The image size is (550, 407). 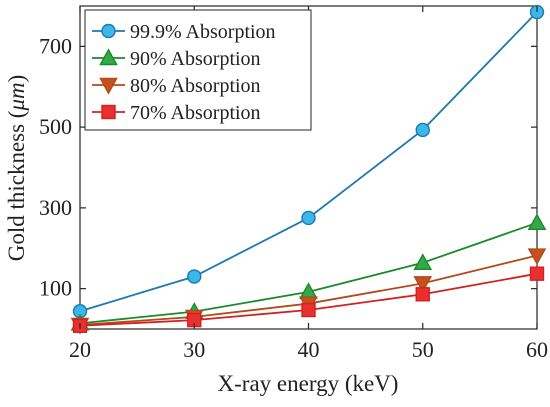 I want to click on x-tick-label: 20, so click(x=80, y=349).